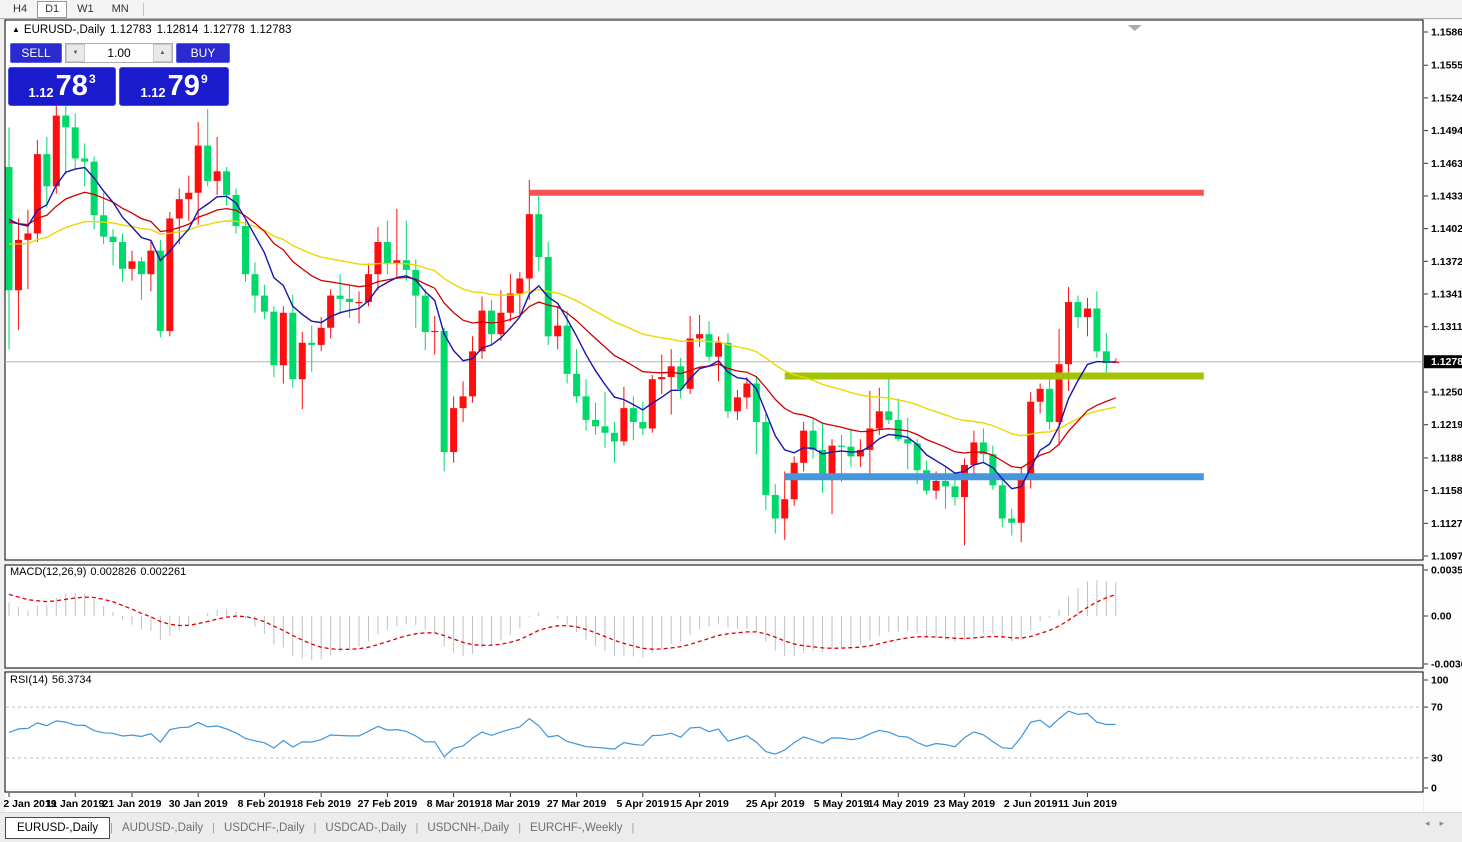 The image size is (1462, 842). I want to click on price-tick-label: 1.15245, so click(1446, 98).